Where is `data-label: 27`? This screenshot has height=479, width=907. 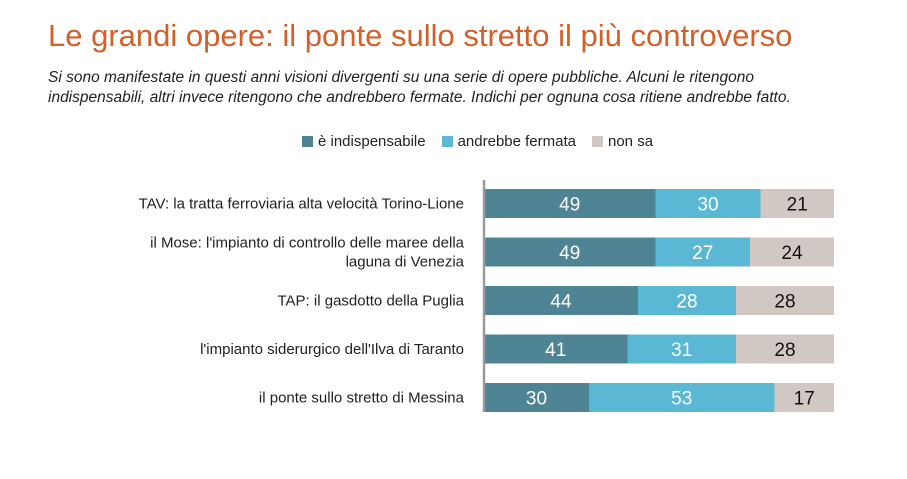
data-label: 27 is located at coordinates (702, 253).